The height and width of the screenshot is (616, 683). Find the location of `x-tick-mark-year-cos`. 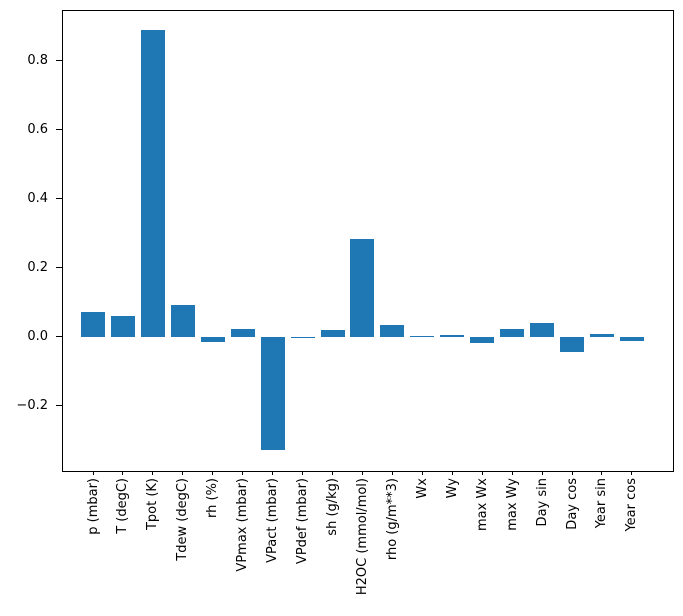

x-tick-mark-year-cos is located at coordinates (632, 473).